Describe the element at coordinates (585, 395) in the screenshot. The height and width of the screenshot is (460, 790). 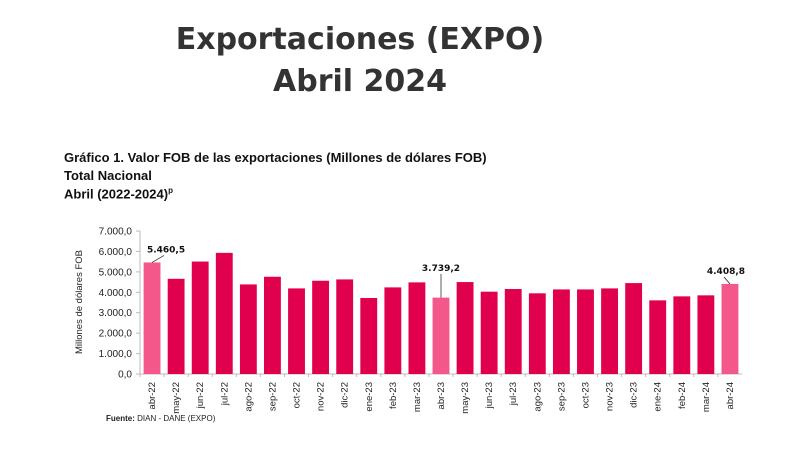
I see `x-tick-label: oct-23` at that location.